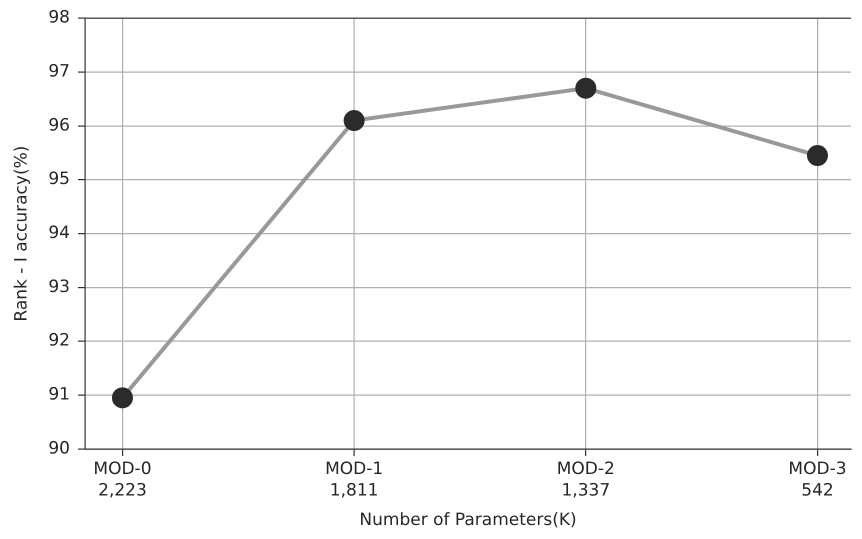 The image size is (862, 539). What do you see at coordinates (59, 71) in the screenshot?
I see `y-tick-label: 97` at bounding box center [59, 71].